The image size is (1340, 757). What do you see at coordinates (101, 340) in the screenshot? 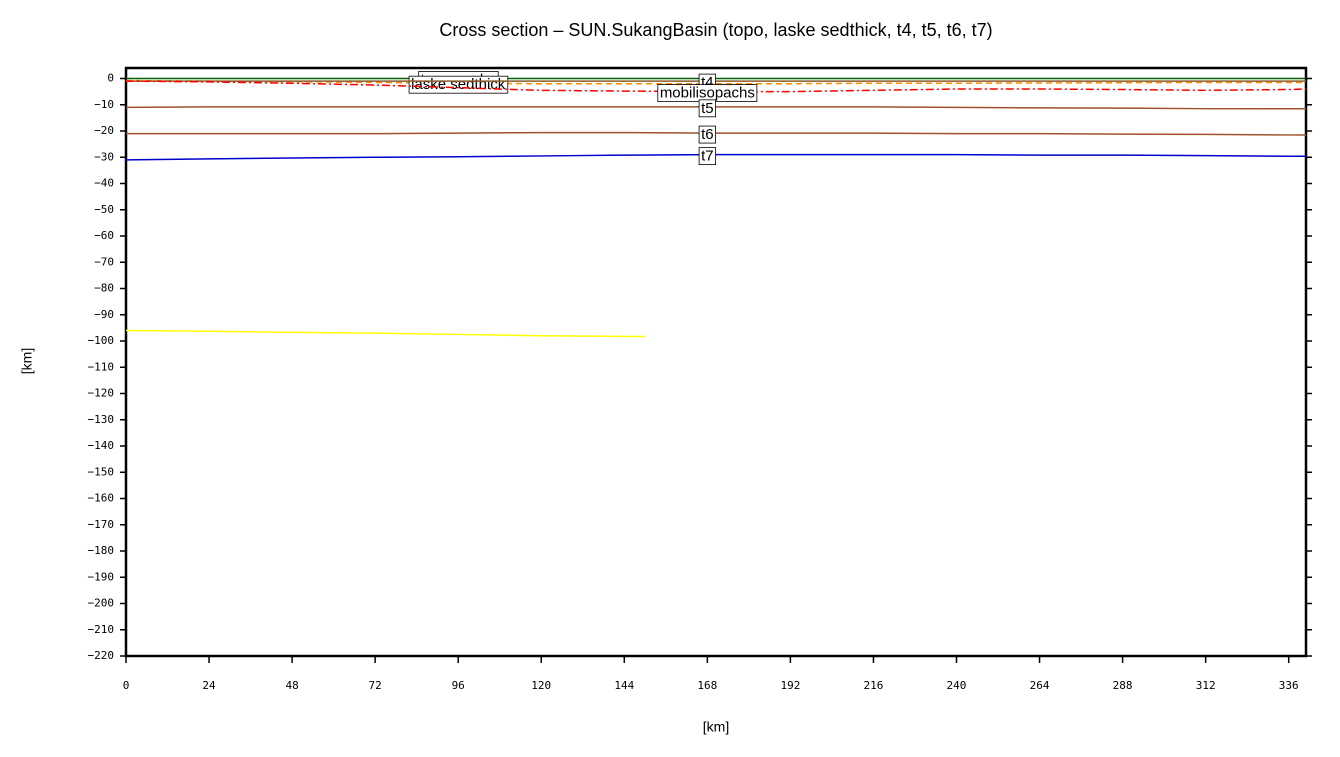
I see `y-tick-label: −100` at bounding box center [101, 340].